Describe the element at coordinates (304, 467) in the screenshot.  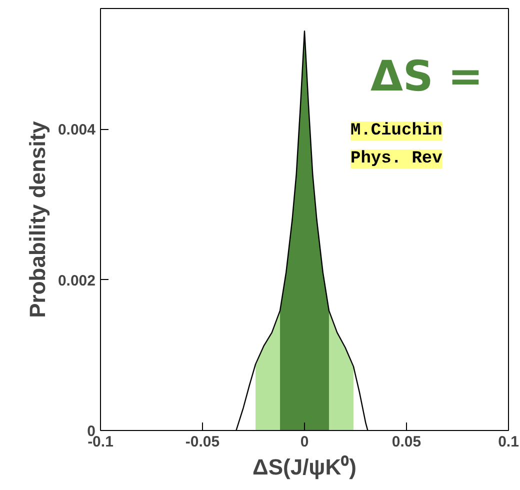
I see `x-axis-title: ΔS(J/ψK⁰)` at that location.